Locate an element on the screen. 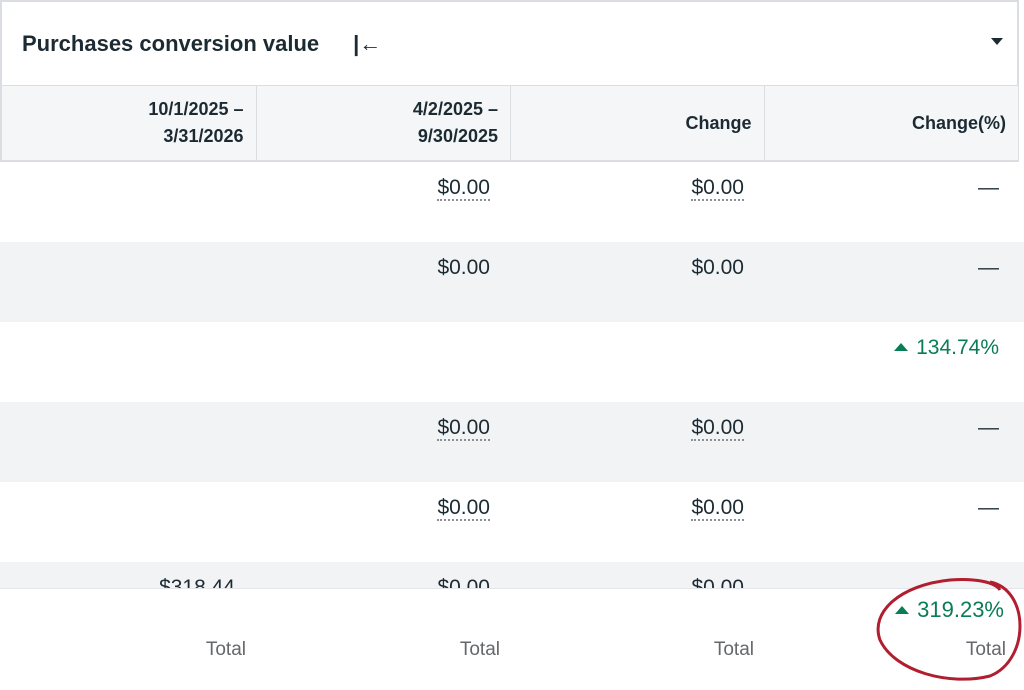  totals-row: 319.23% Total Total Total Total is located at coordinates (512, 639).